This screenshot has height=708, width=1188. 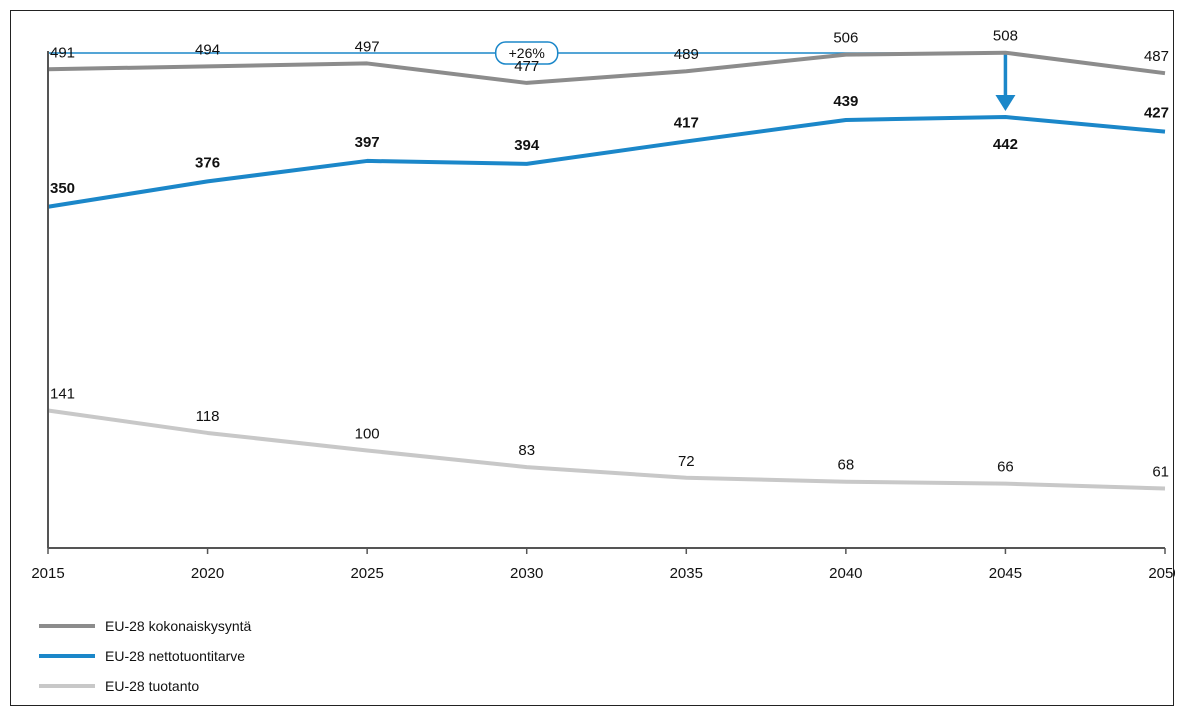 I want to click on x-tick-label: 2030, so click(x=526, y=573).